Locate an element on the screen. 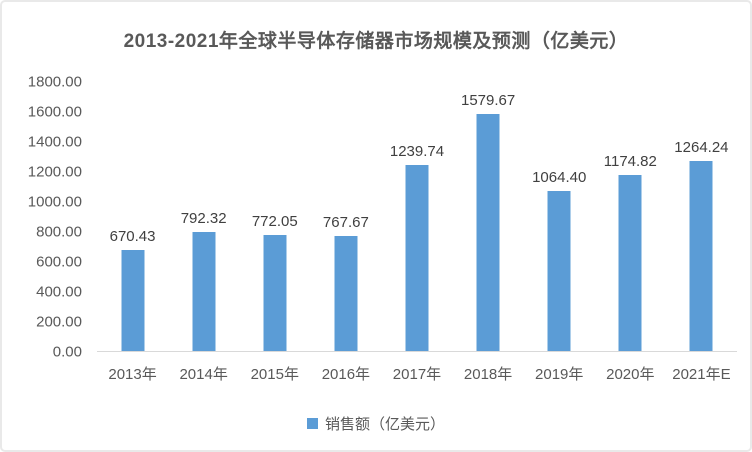 The width and height of the screenshot is (752, 452). x-axis-label-2013年: 2013年 is located at coordinates (132, 374).